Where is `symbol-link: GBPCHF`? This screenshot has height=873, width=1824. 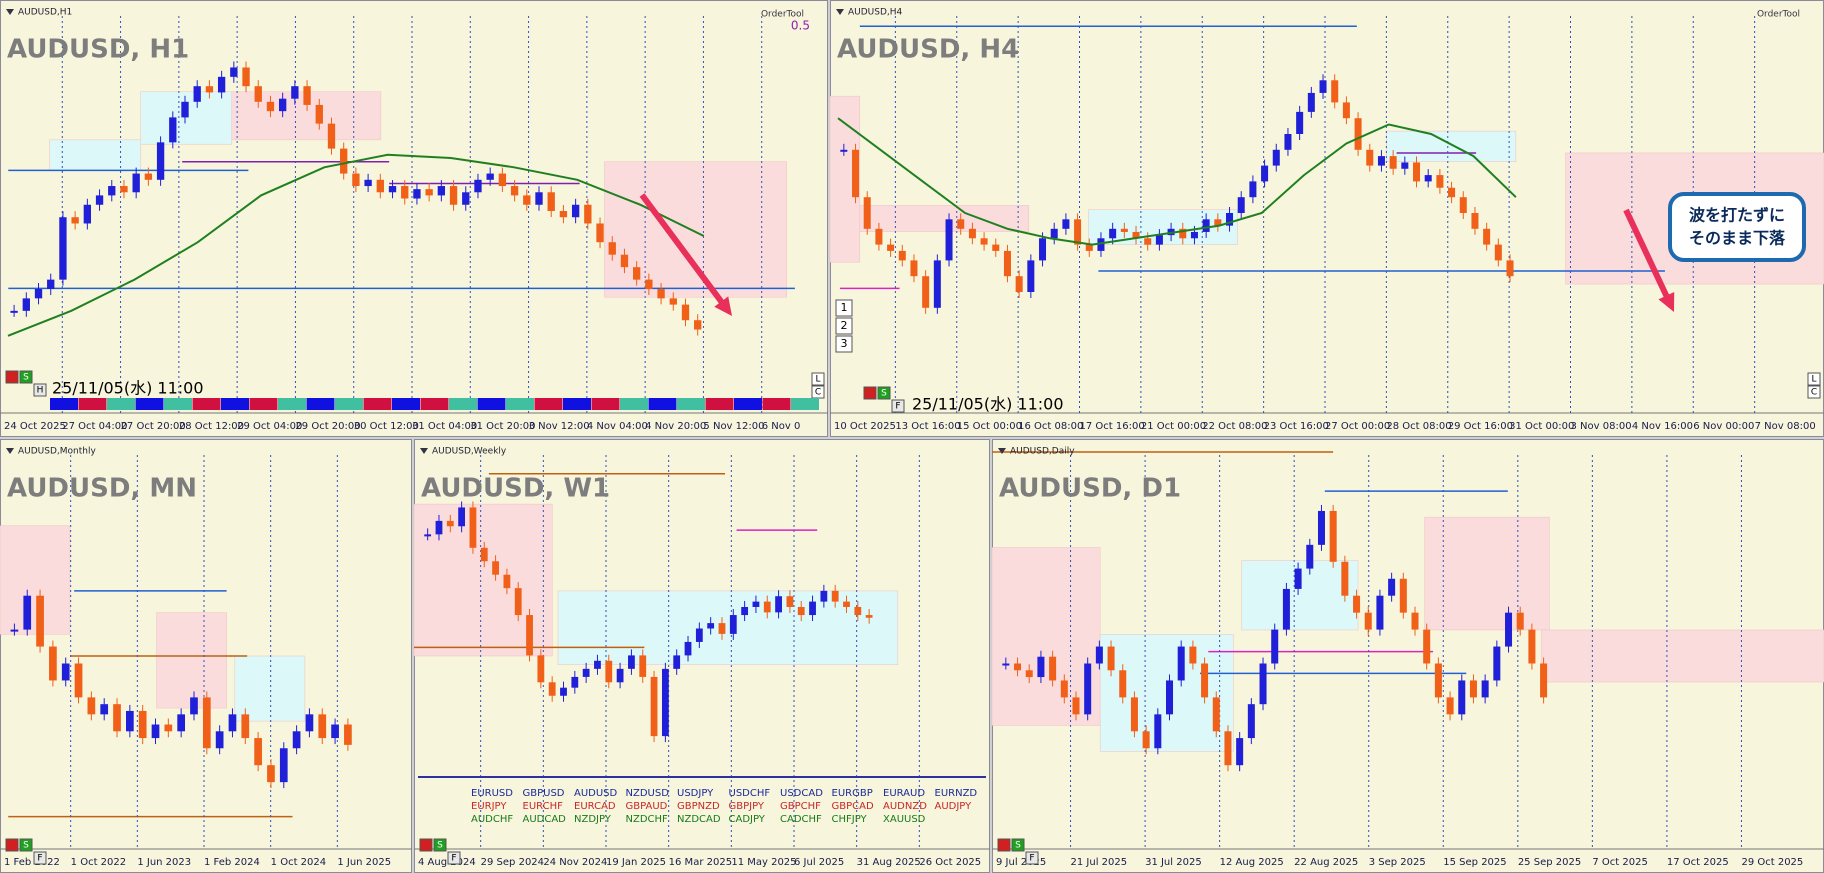 symbol-link: GBPCHF is located at coordinates (800, 806).